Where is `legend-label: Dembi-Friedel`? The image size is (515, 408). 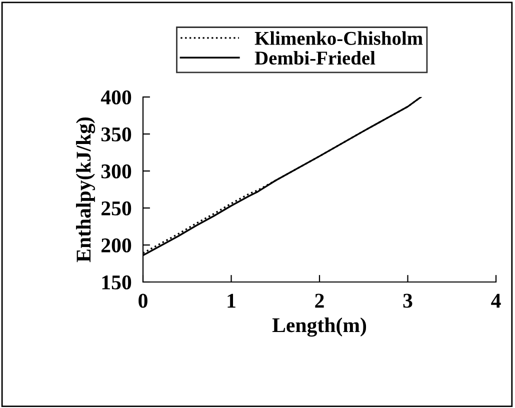 legend-label: Dembi-Friedel is located at coordinates (315, 57).